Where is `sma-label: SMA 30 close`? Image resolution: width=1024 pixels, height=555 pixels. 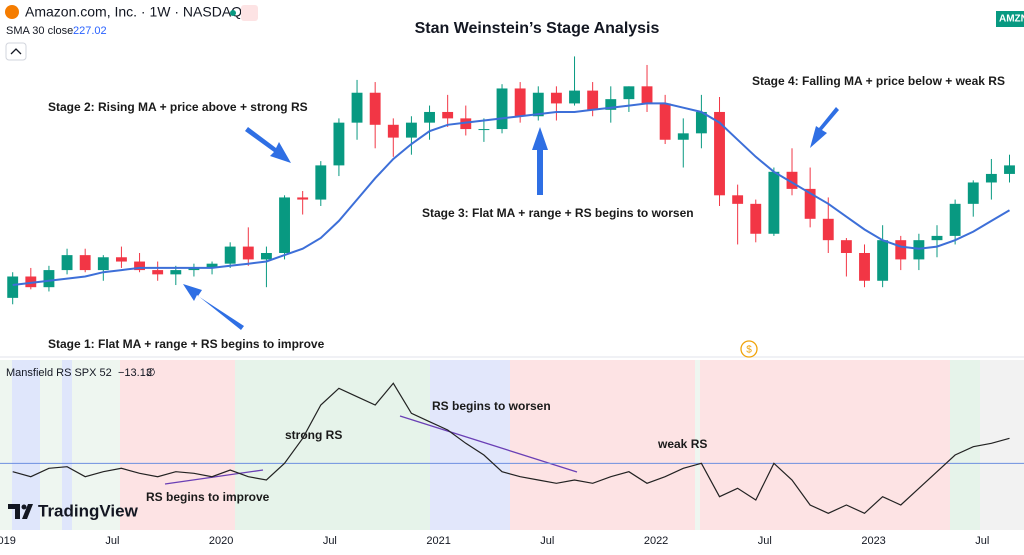
sma-label: SMA 30 close is located at coordinates (39, 31).